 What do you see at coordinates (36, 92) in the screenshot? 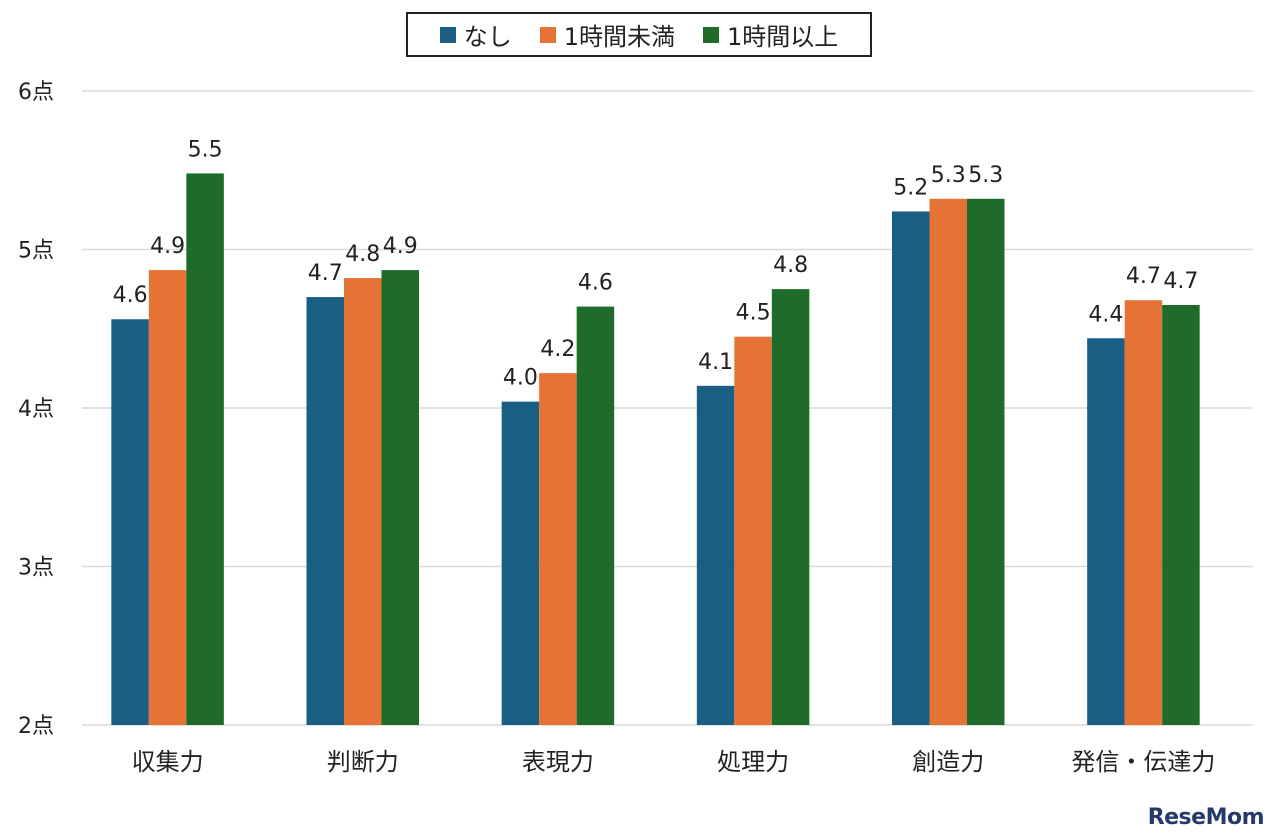
I see `y-tick-label: 6点` at bounding box center [36, 92].